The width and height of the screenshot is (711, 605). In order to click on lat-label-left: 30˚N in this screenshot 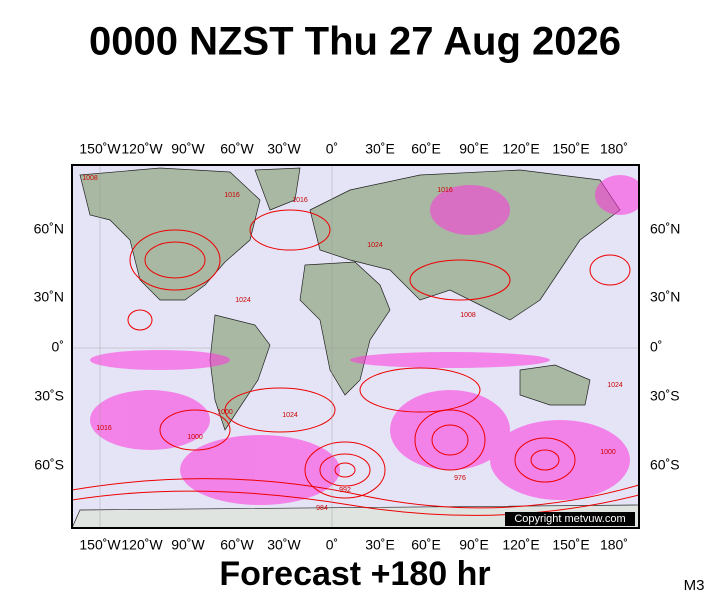, I will do `click(49, 297)`.